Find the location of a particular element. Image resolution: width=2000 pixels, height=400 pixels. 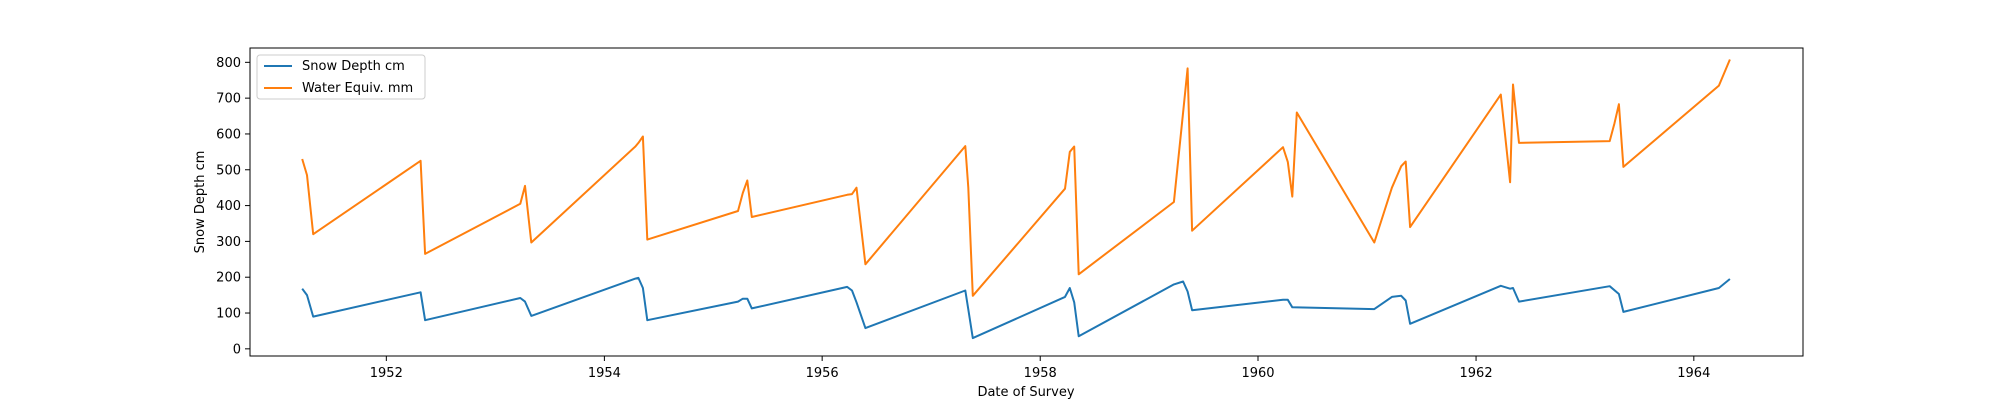

x-axis-label: Date of Survey is located at coordinates (1025, 392).